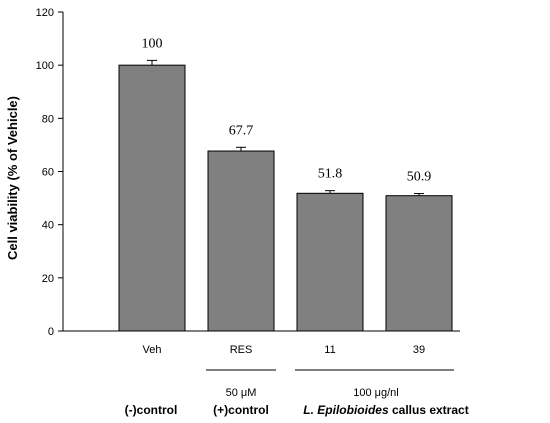 The width and height of the screenshot is (550, 423). What do you see at coordinates (48, 226) in the screenshot?
I see `y-tick-label: 40` at bounding box center [48, 226].